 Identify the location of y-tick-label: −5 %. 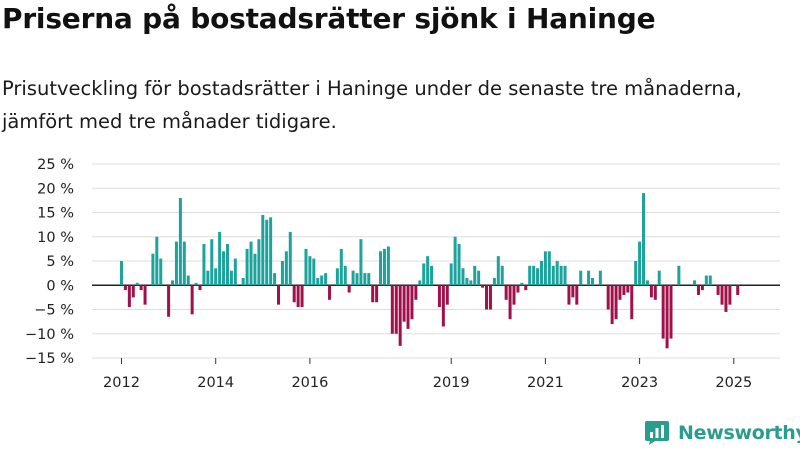
(54, 311).